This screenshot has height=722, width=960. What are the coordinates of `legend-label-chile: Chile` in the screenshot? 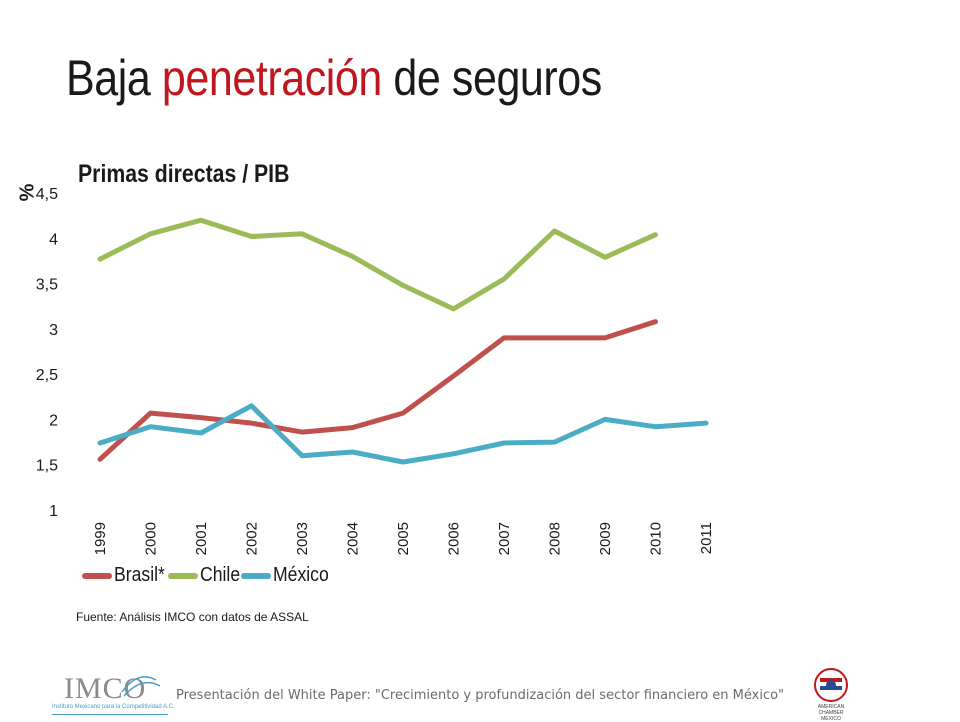 It's located at (219, 575).